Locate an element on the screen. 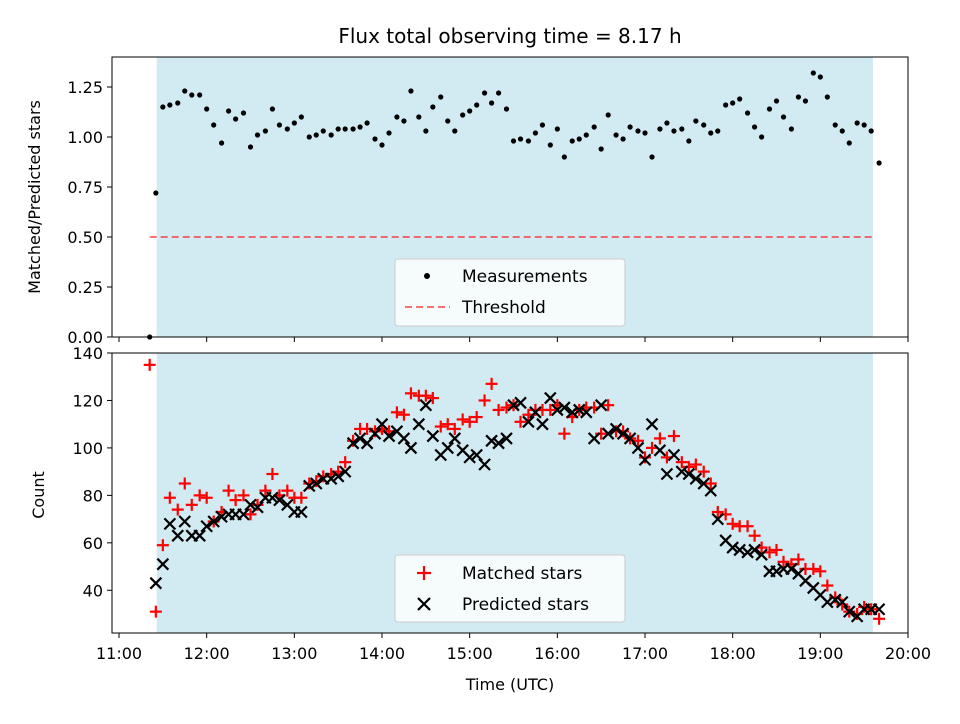 Image resolution: width=960 pixels, height=724 pixels. chart-title: Flux total observing time = 8.17 h is located at coordinates (509, 36).